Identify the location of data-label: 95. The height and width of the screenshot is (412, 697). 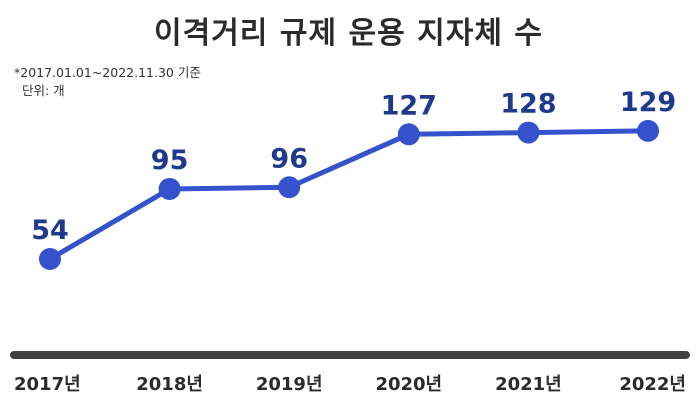
(170, 160).